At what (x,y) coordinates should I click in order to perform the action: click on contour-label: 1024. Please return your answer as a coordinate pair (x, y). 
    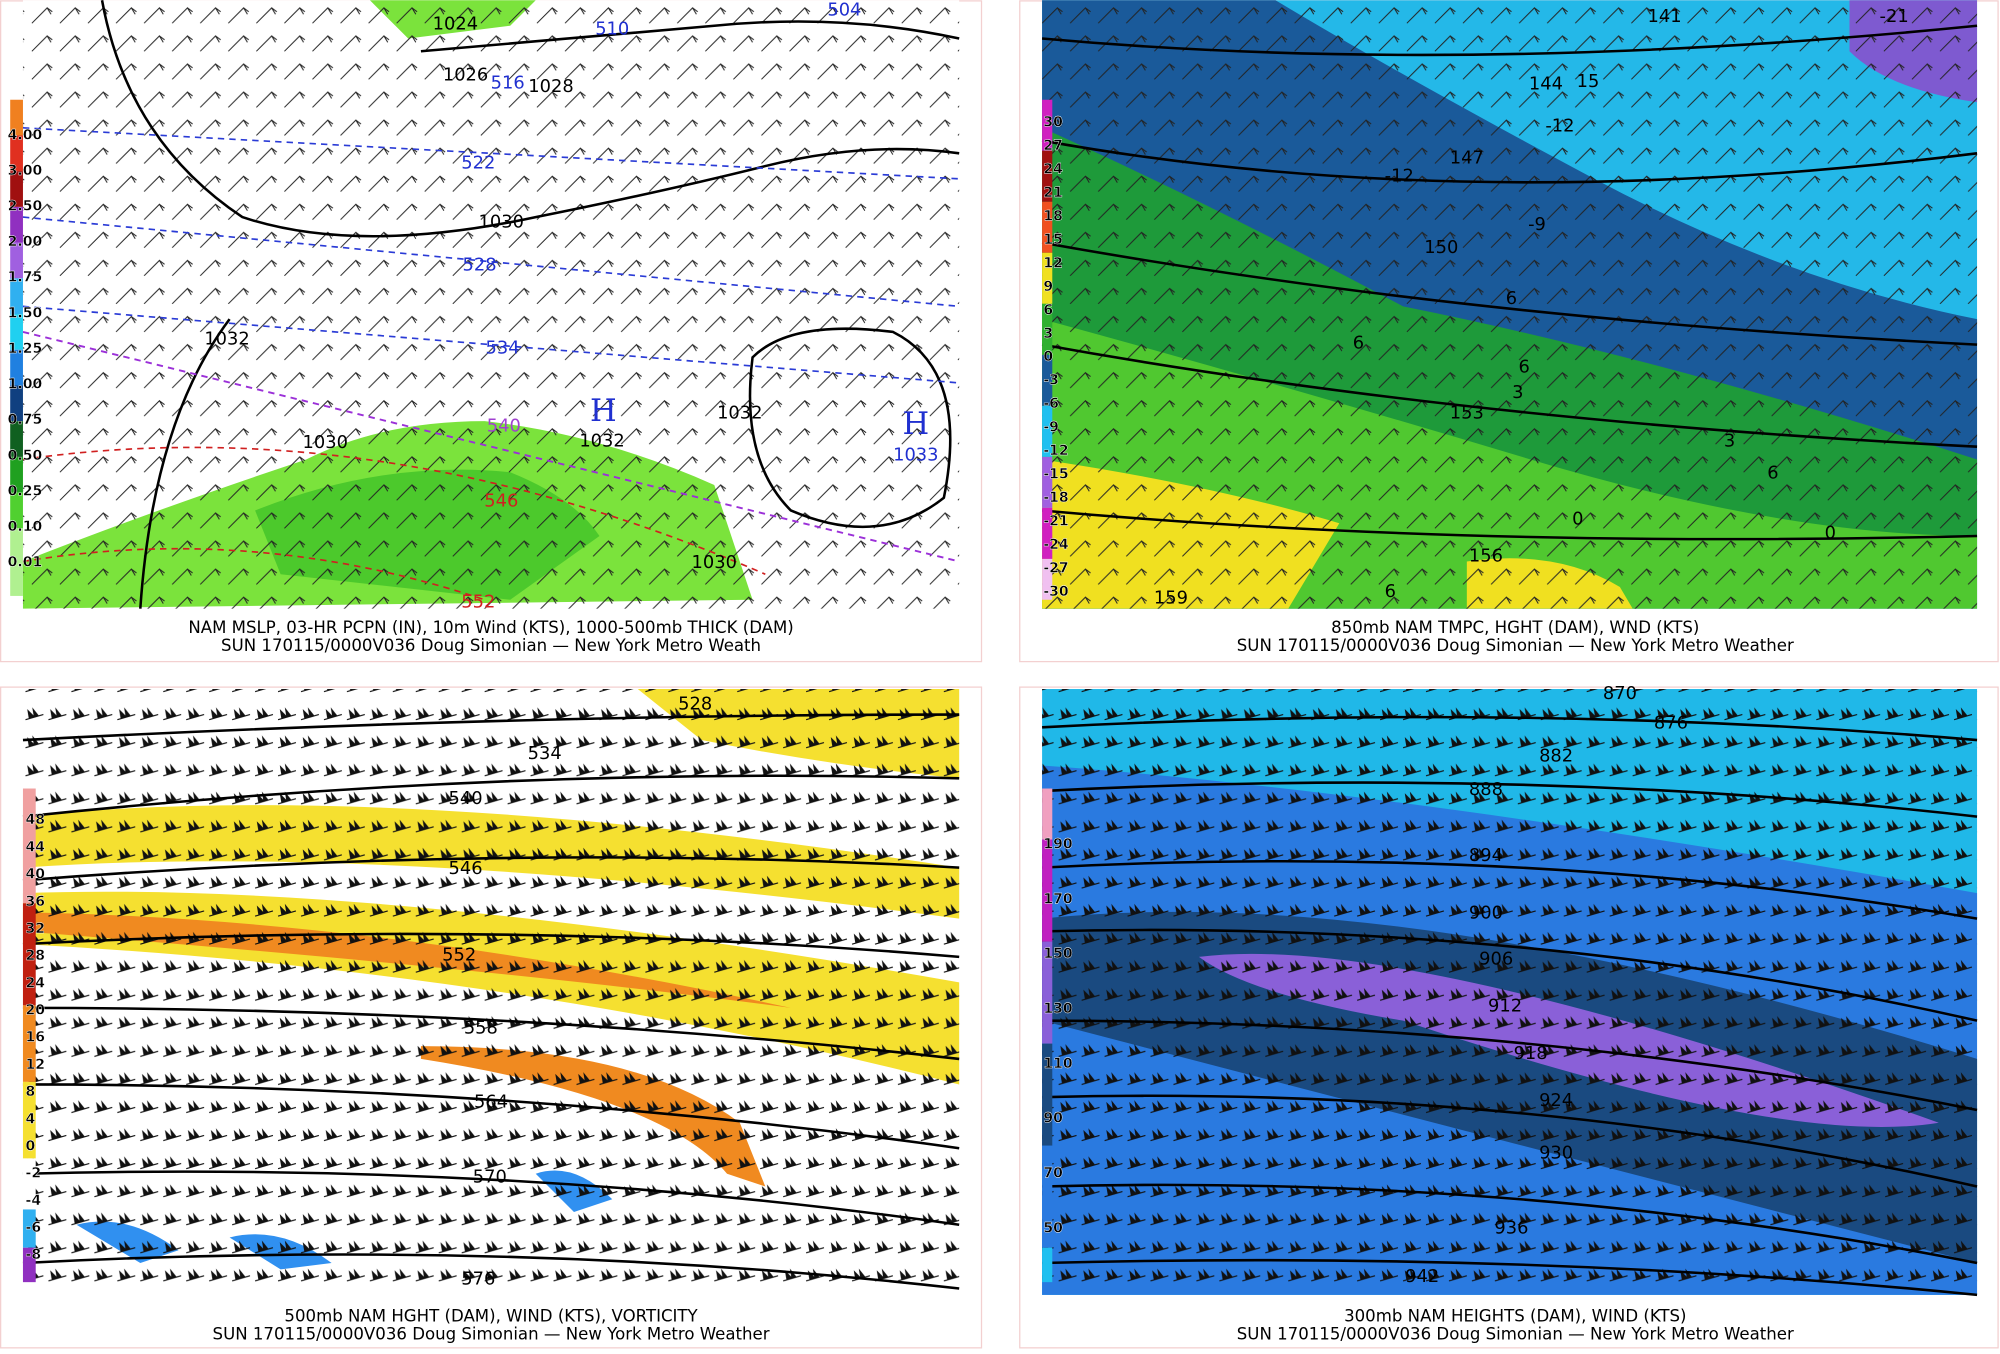
    Looking at the image, I should click on (455, 24).